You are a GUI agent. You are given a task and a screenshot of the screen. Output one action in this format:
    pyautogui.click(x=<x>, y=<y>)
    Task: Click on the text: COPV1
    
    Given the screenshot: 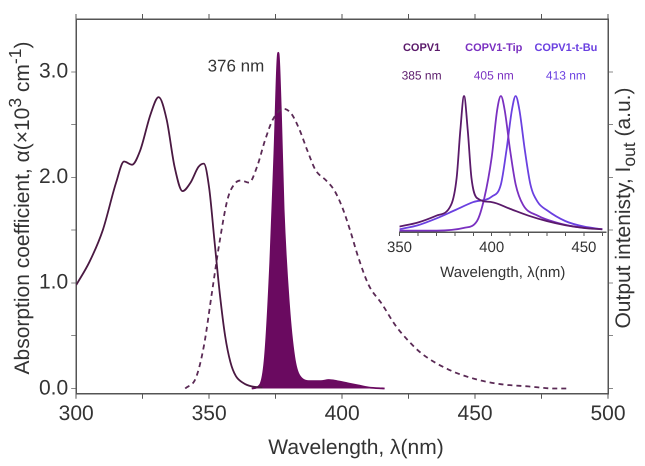 What is the action you would take?
    pyautogui.click(x=421, y=48)
    